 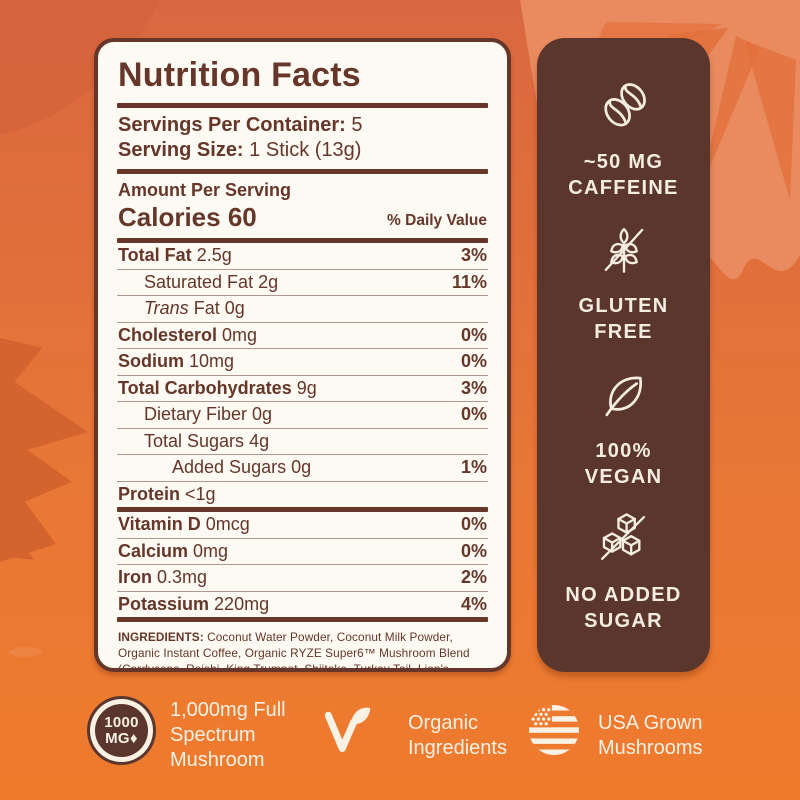 I want to click on gluten-free-icon, so click(x=623, y=251).